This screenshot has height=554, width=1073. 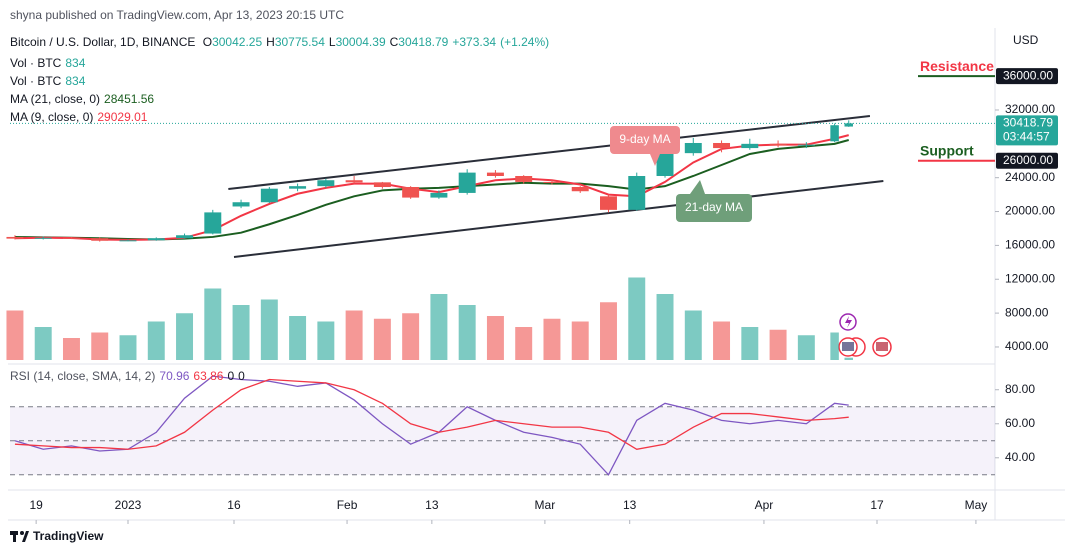 I want to click on level-name: Resistance, so click(x=957, y=66).